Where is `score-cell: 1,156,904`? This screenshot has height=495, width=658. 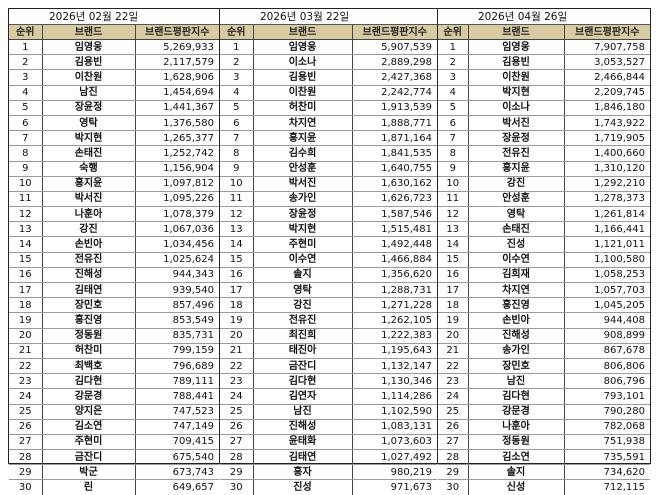 score-cell: 1,156,904 is located at coordinates (177, 169).